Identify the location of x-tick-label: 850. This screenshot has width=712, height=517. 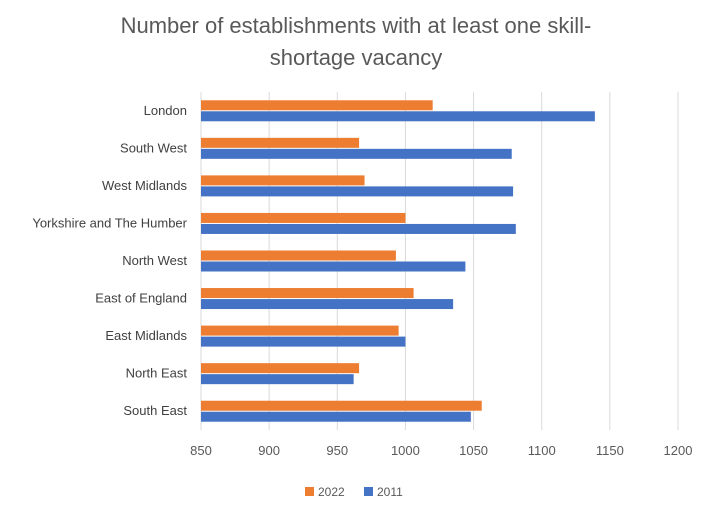
(201, 450).